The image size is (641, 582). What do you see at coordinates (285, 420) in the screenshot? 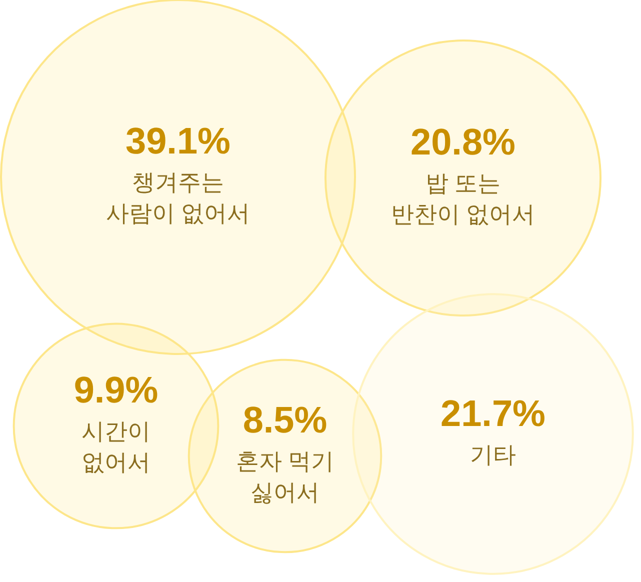
I see `data-label: 8.5%` at bounding box center [285, 420].